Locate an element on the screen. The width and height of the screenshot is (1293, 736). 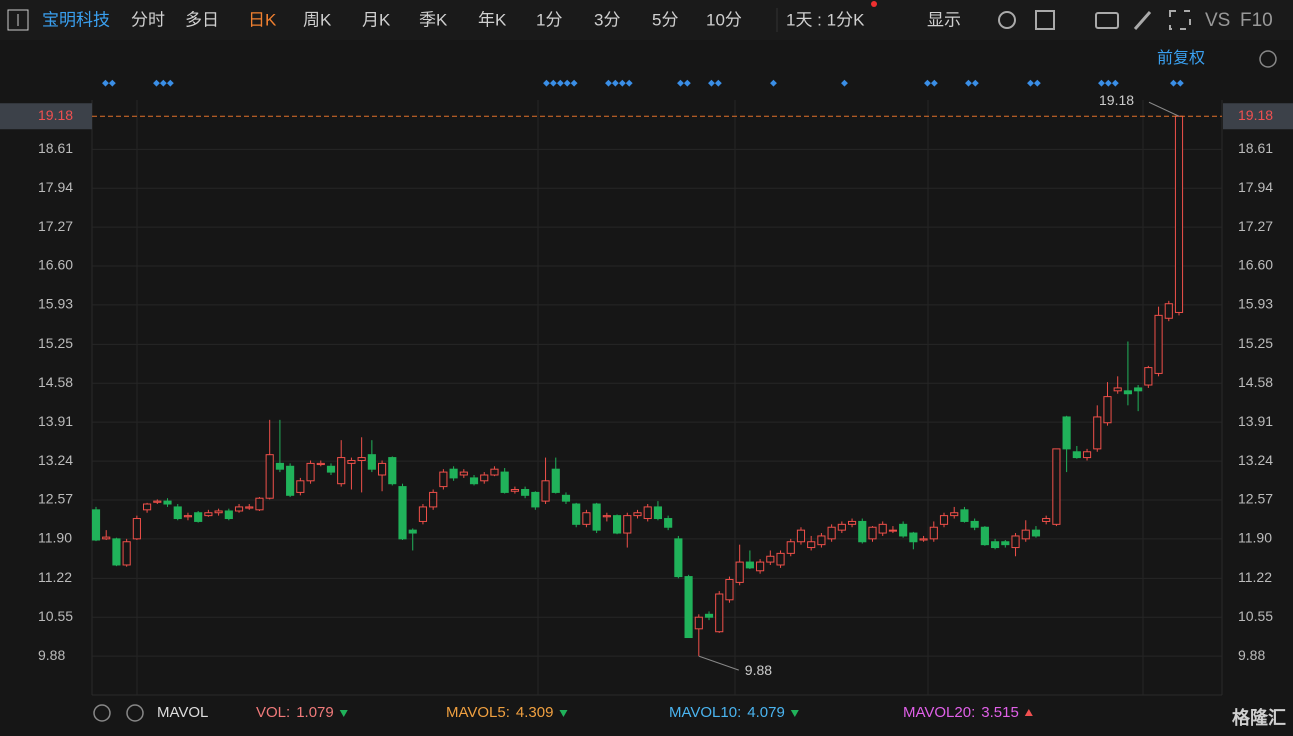
tab: 3分 is located at coordinates (607, 19).